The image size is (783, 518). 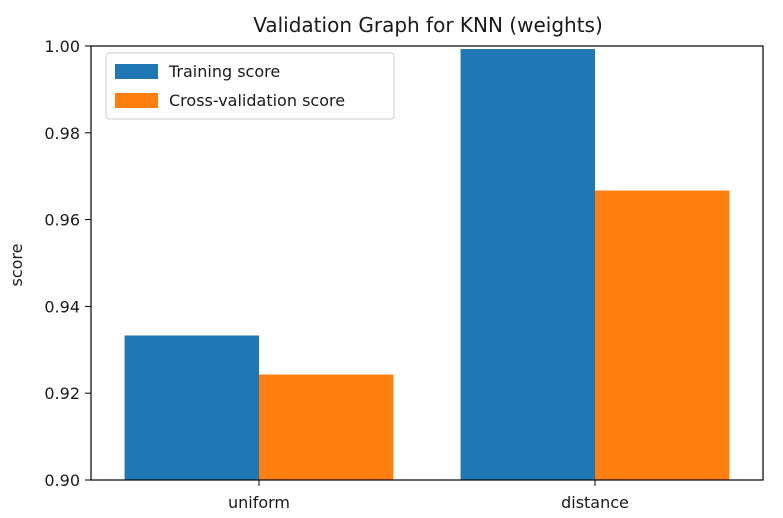 What do you see at coordinates (62, 393) in the screenshot?
I see `y-tick-label: 0.92` at bounding box center [62, 393].